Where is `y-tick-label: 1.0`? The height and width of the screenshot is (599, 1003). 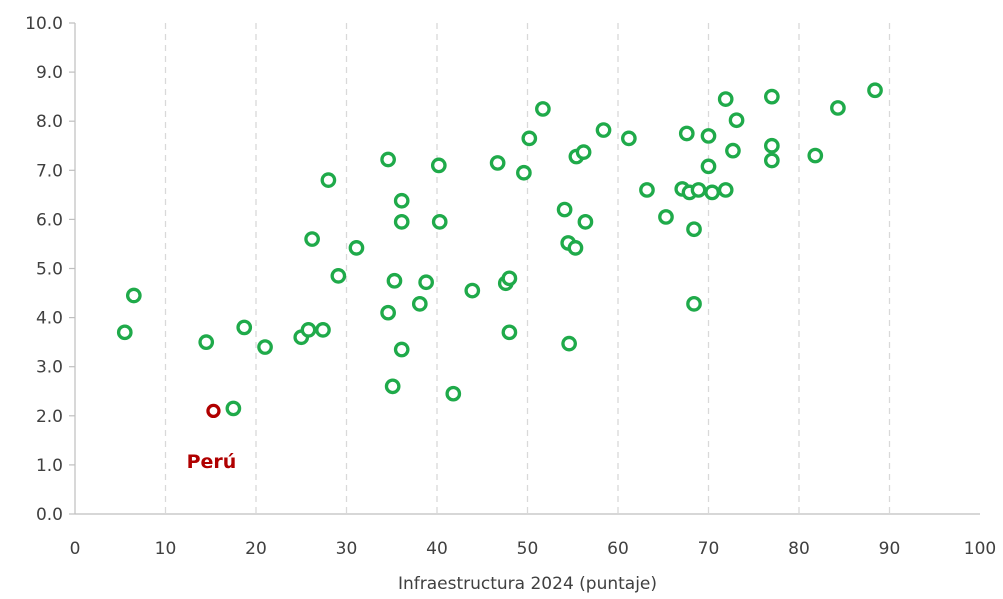
y-tick-label: 1.0 is located at coordinates (49, 466).